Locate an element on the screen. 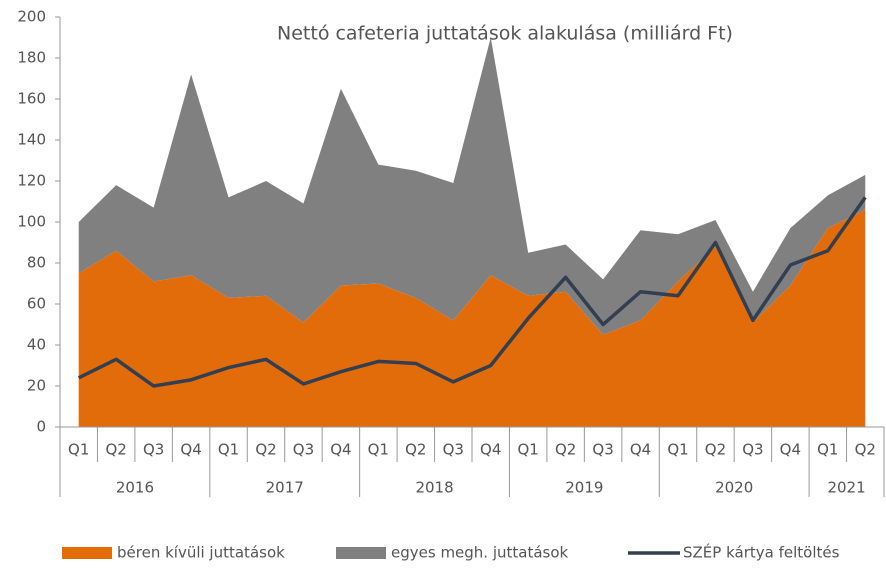 The height and width of the screenshot is (568, 886). group-label: 2020 is located at coordinates (734, 488).